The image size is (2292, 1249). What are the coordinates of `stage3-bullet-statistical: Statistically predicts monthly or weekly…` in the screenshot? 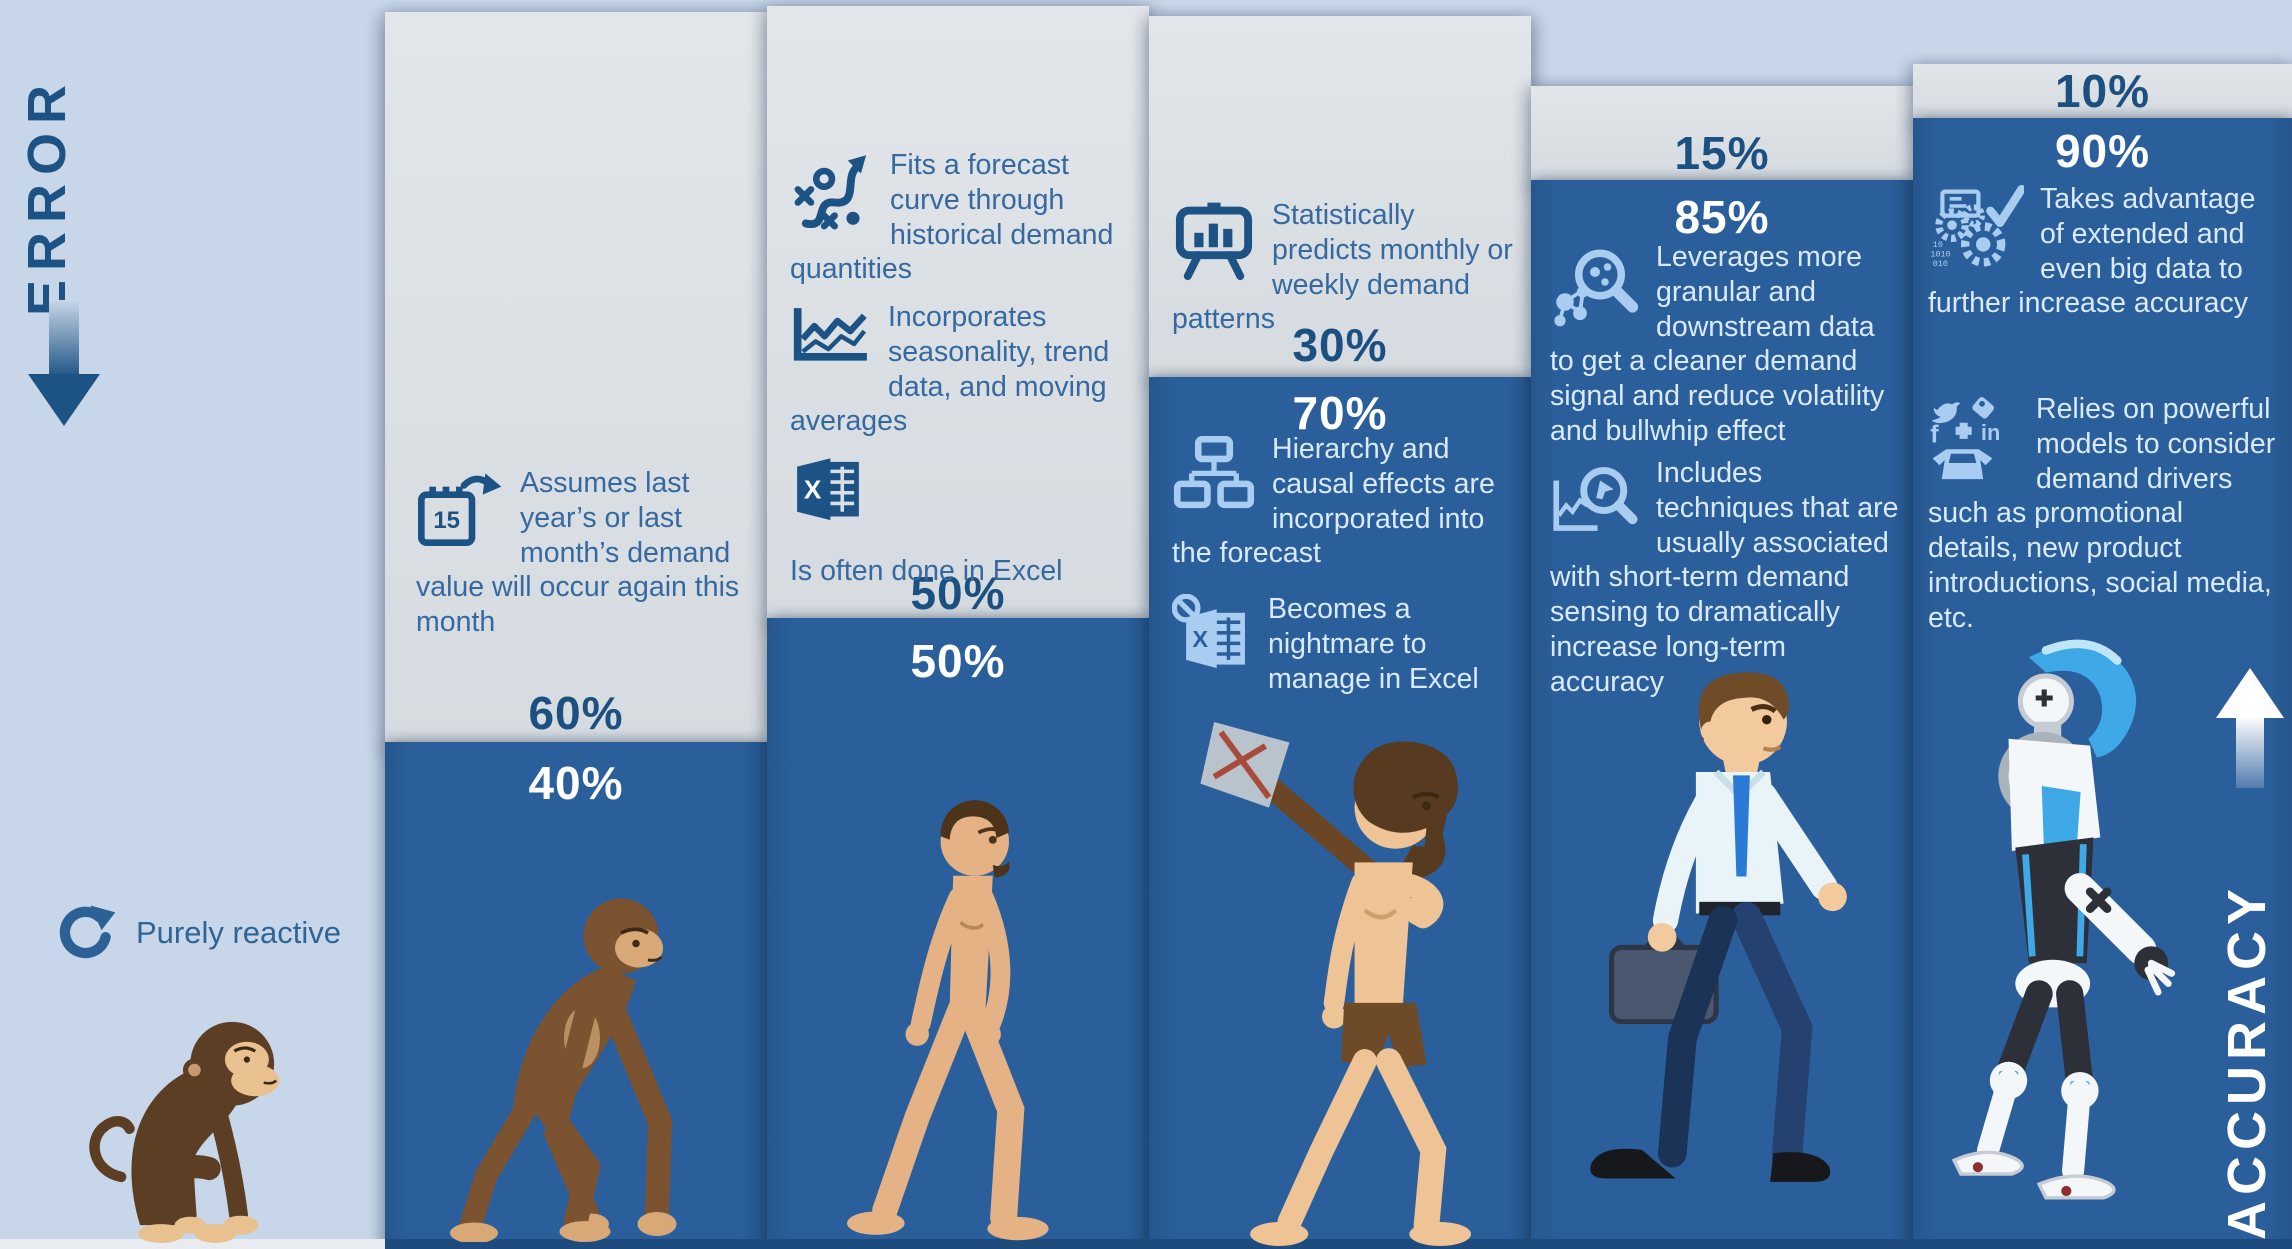 It's located at (1346, 267).